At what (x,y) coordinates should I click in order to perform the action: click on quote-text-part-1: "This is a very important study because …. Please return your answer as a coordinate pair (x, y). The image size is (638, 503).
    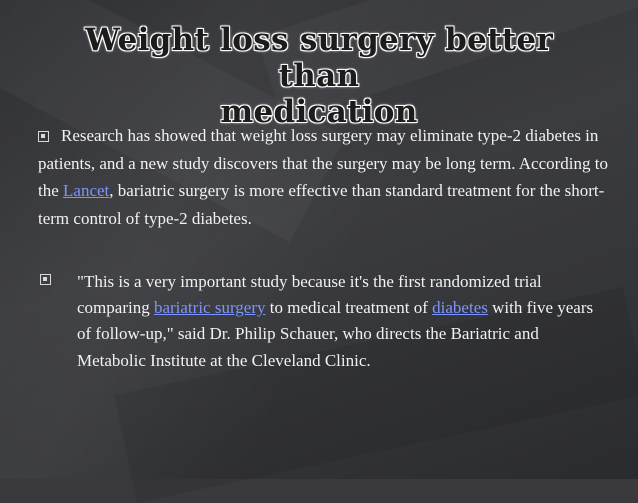
    Looking at the image, I should click on (309, 295).